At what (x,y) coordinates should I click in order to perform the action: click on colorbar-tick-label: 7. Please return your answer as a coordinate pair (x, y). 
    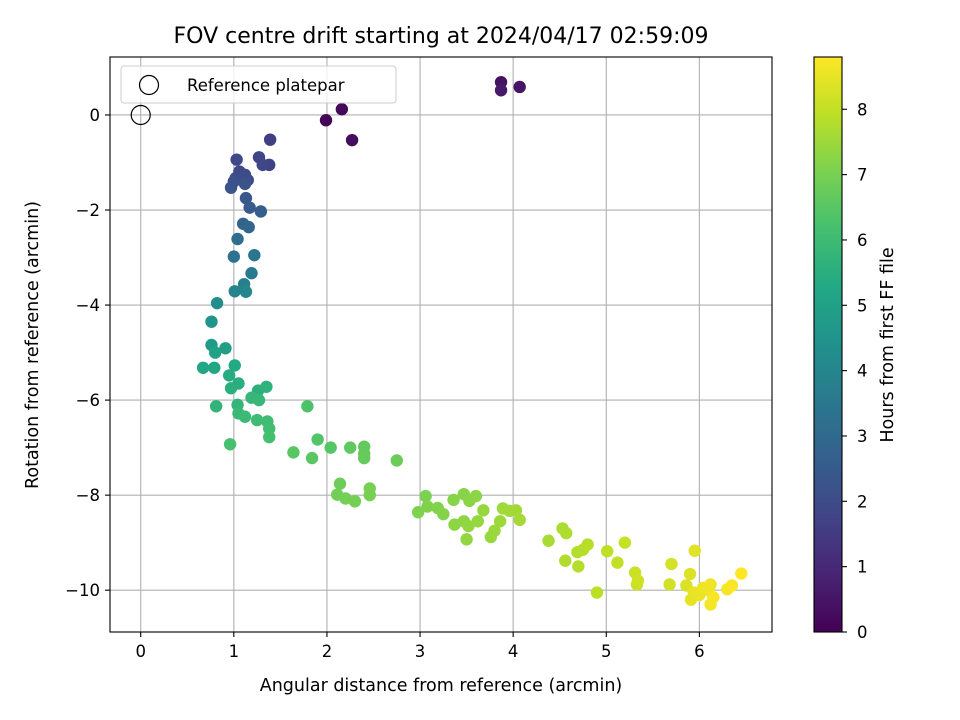
    Looking at the image, I should click on (862, 175).